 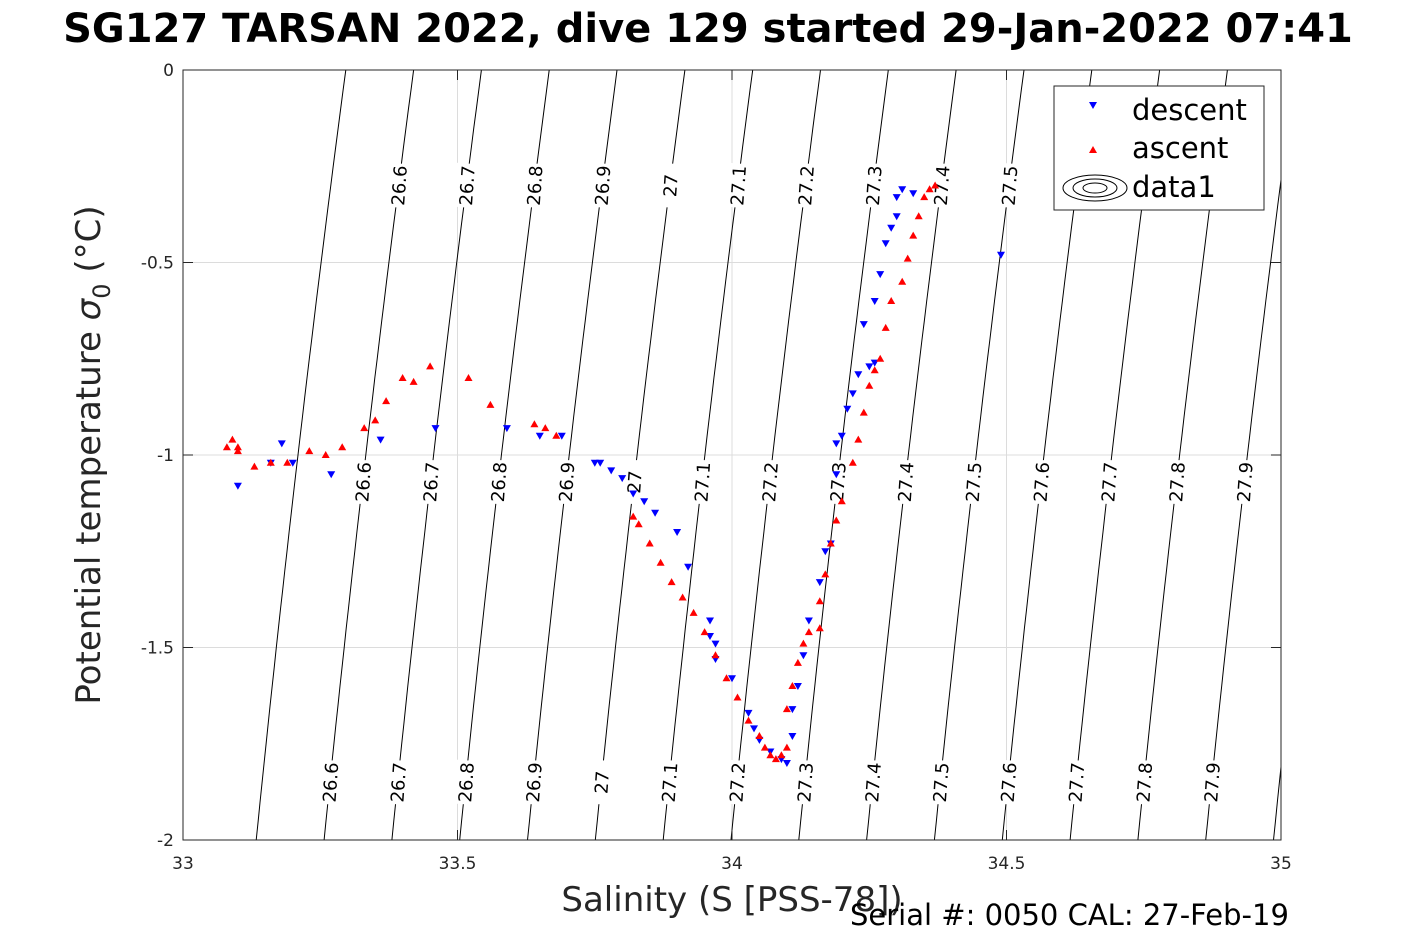 What do you see at coordinates (89, 238) in the screenshot?
I see `y-axis-label-units: (°C)` at bounding box center [89, 238].